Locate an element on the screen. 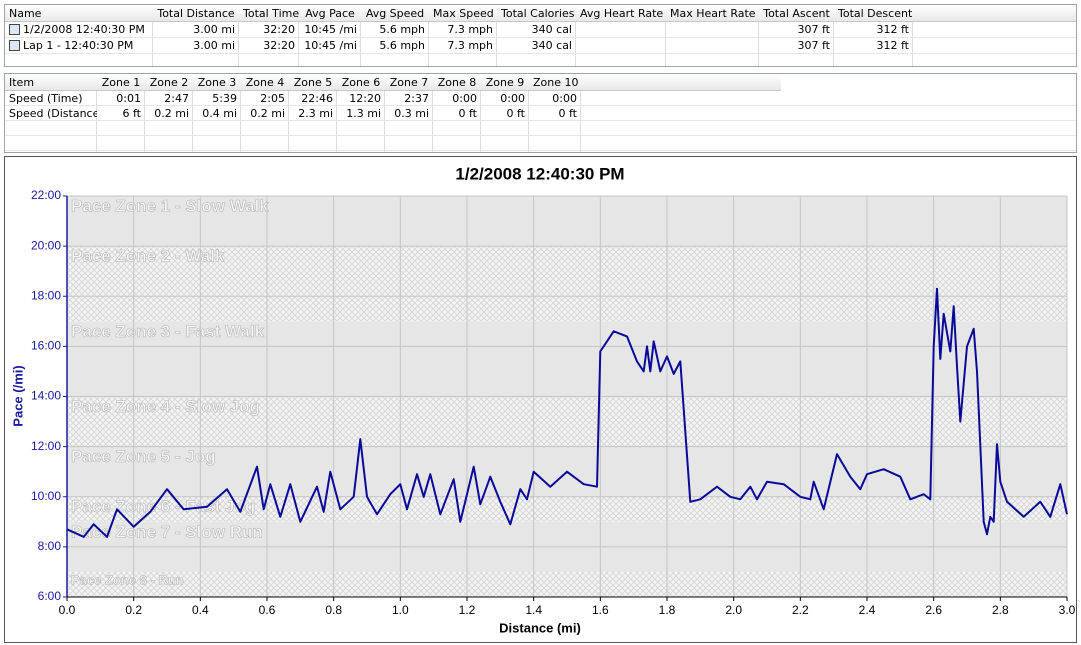 Image resolution: width=1081 pixels, height=645 pixels. y-tick-label: 8:00 is located at coordinates (50, 546).